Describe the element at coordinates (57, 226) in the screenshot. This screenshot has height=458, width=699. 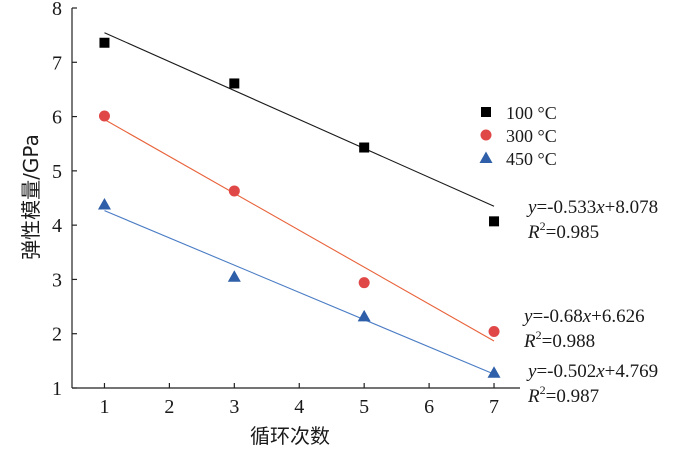
I see `y-tick-label: 4` at that location.